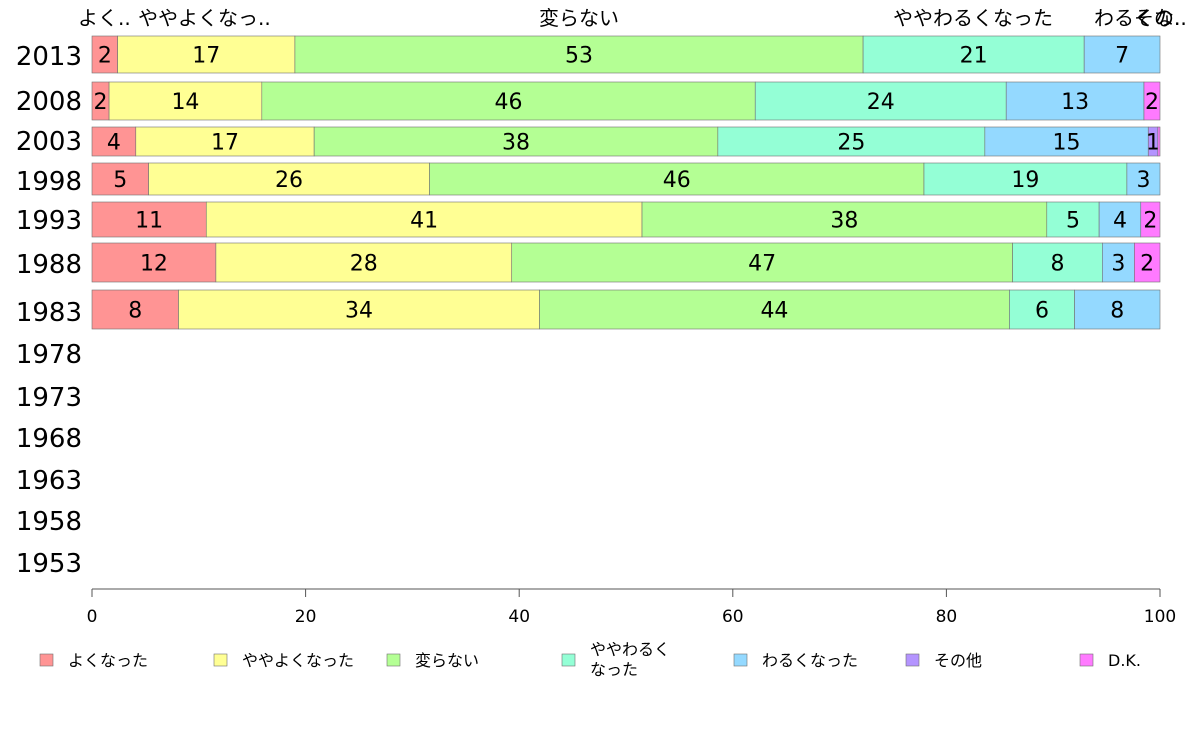  I want to click on x-tick-label-40: 40, so click(519, 617).